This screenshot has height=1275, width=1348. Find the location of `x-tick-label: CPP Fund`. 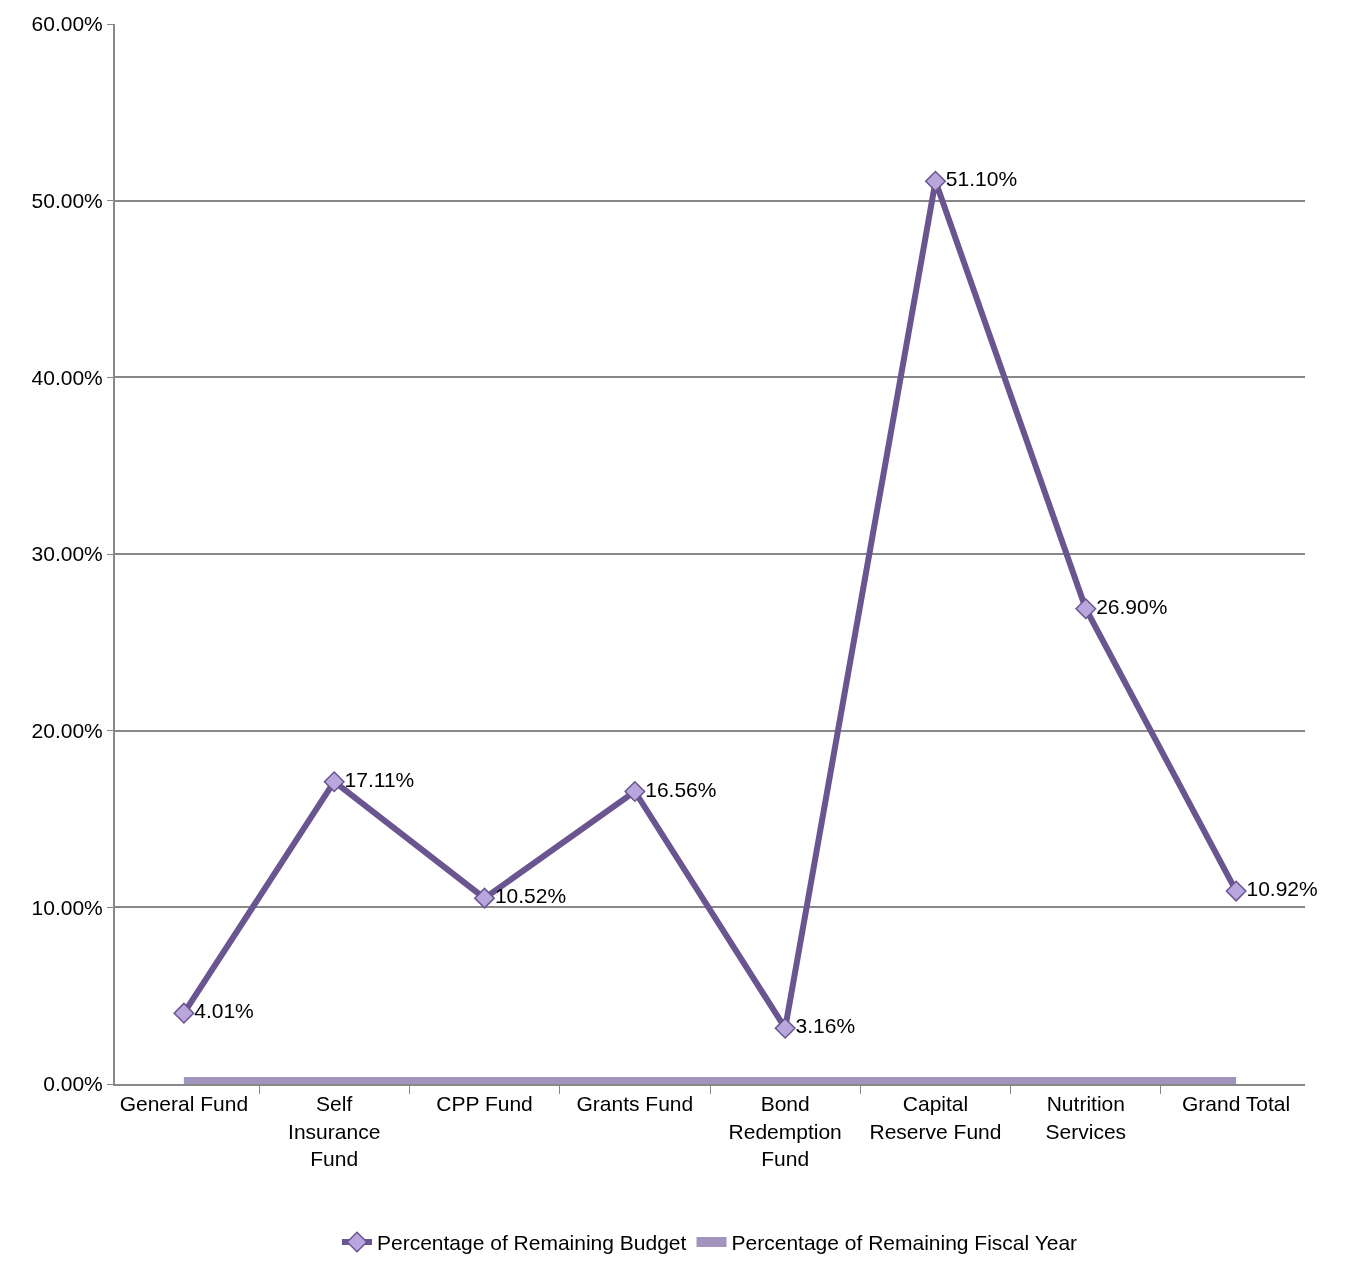

x-tick-label: CPP Fund is located at coordinates (484, 1104).